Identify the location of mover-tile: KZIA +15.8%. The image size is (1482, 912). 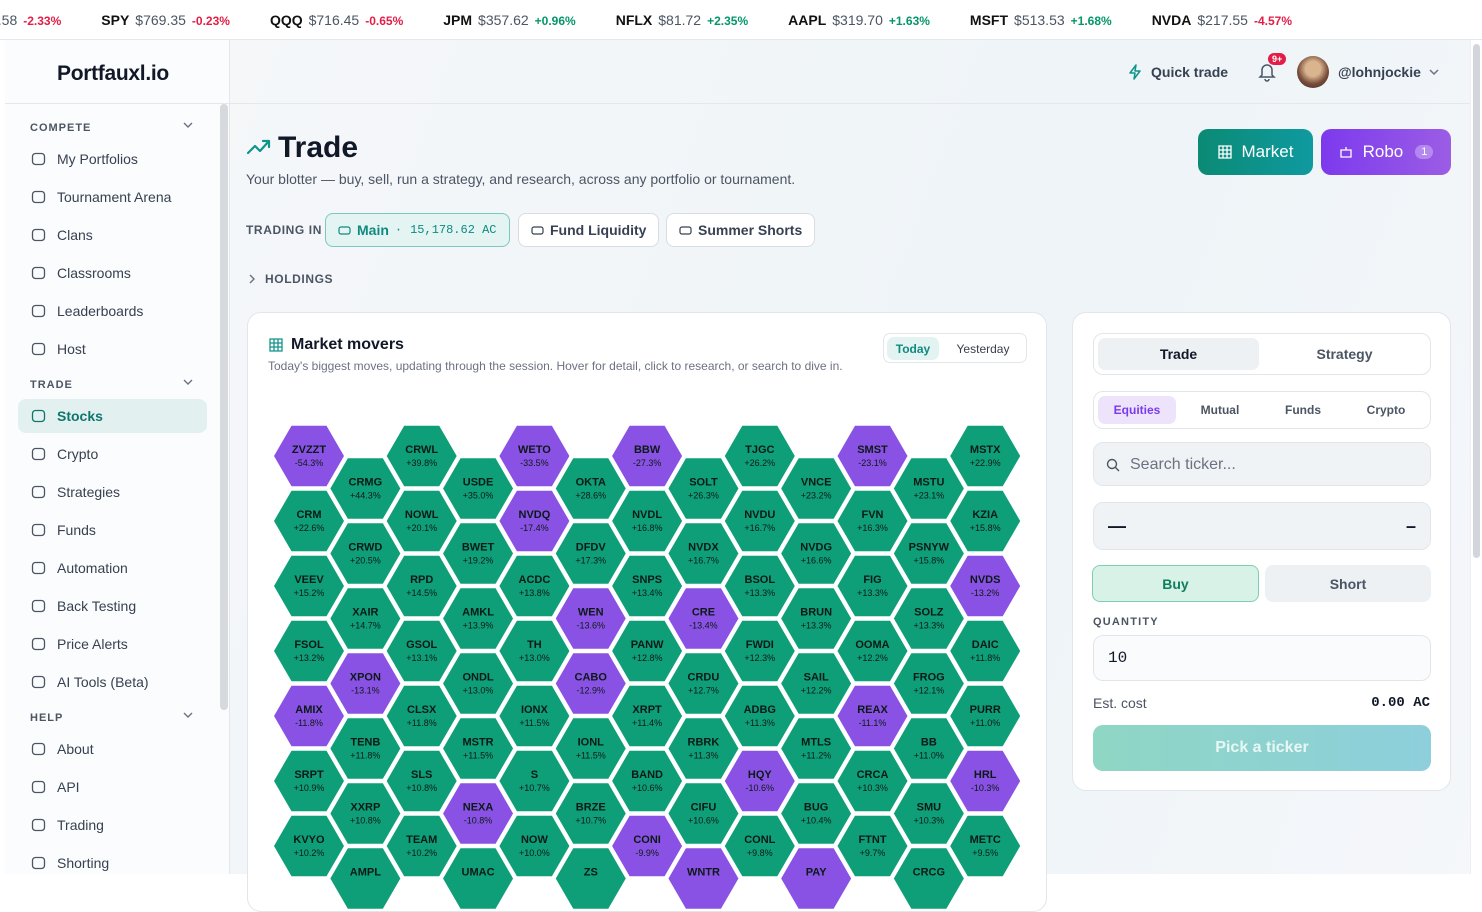
(985, 521).